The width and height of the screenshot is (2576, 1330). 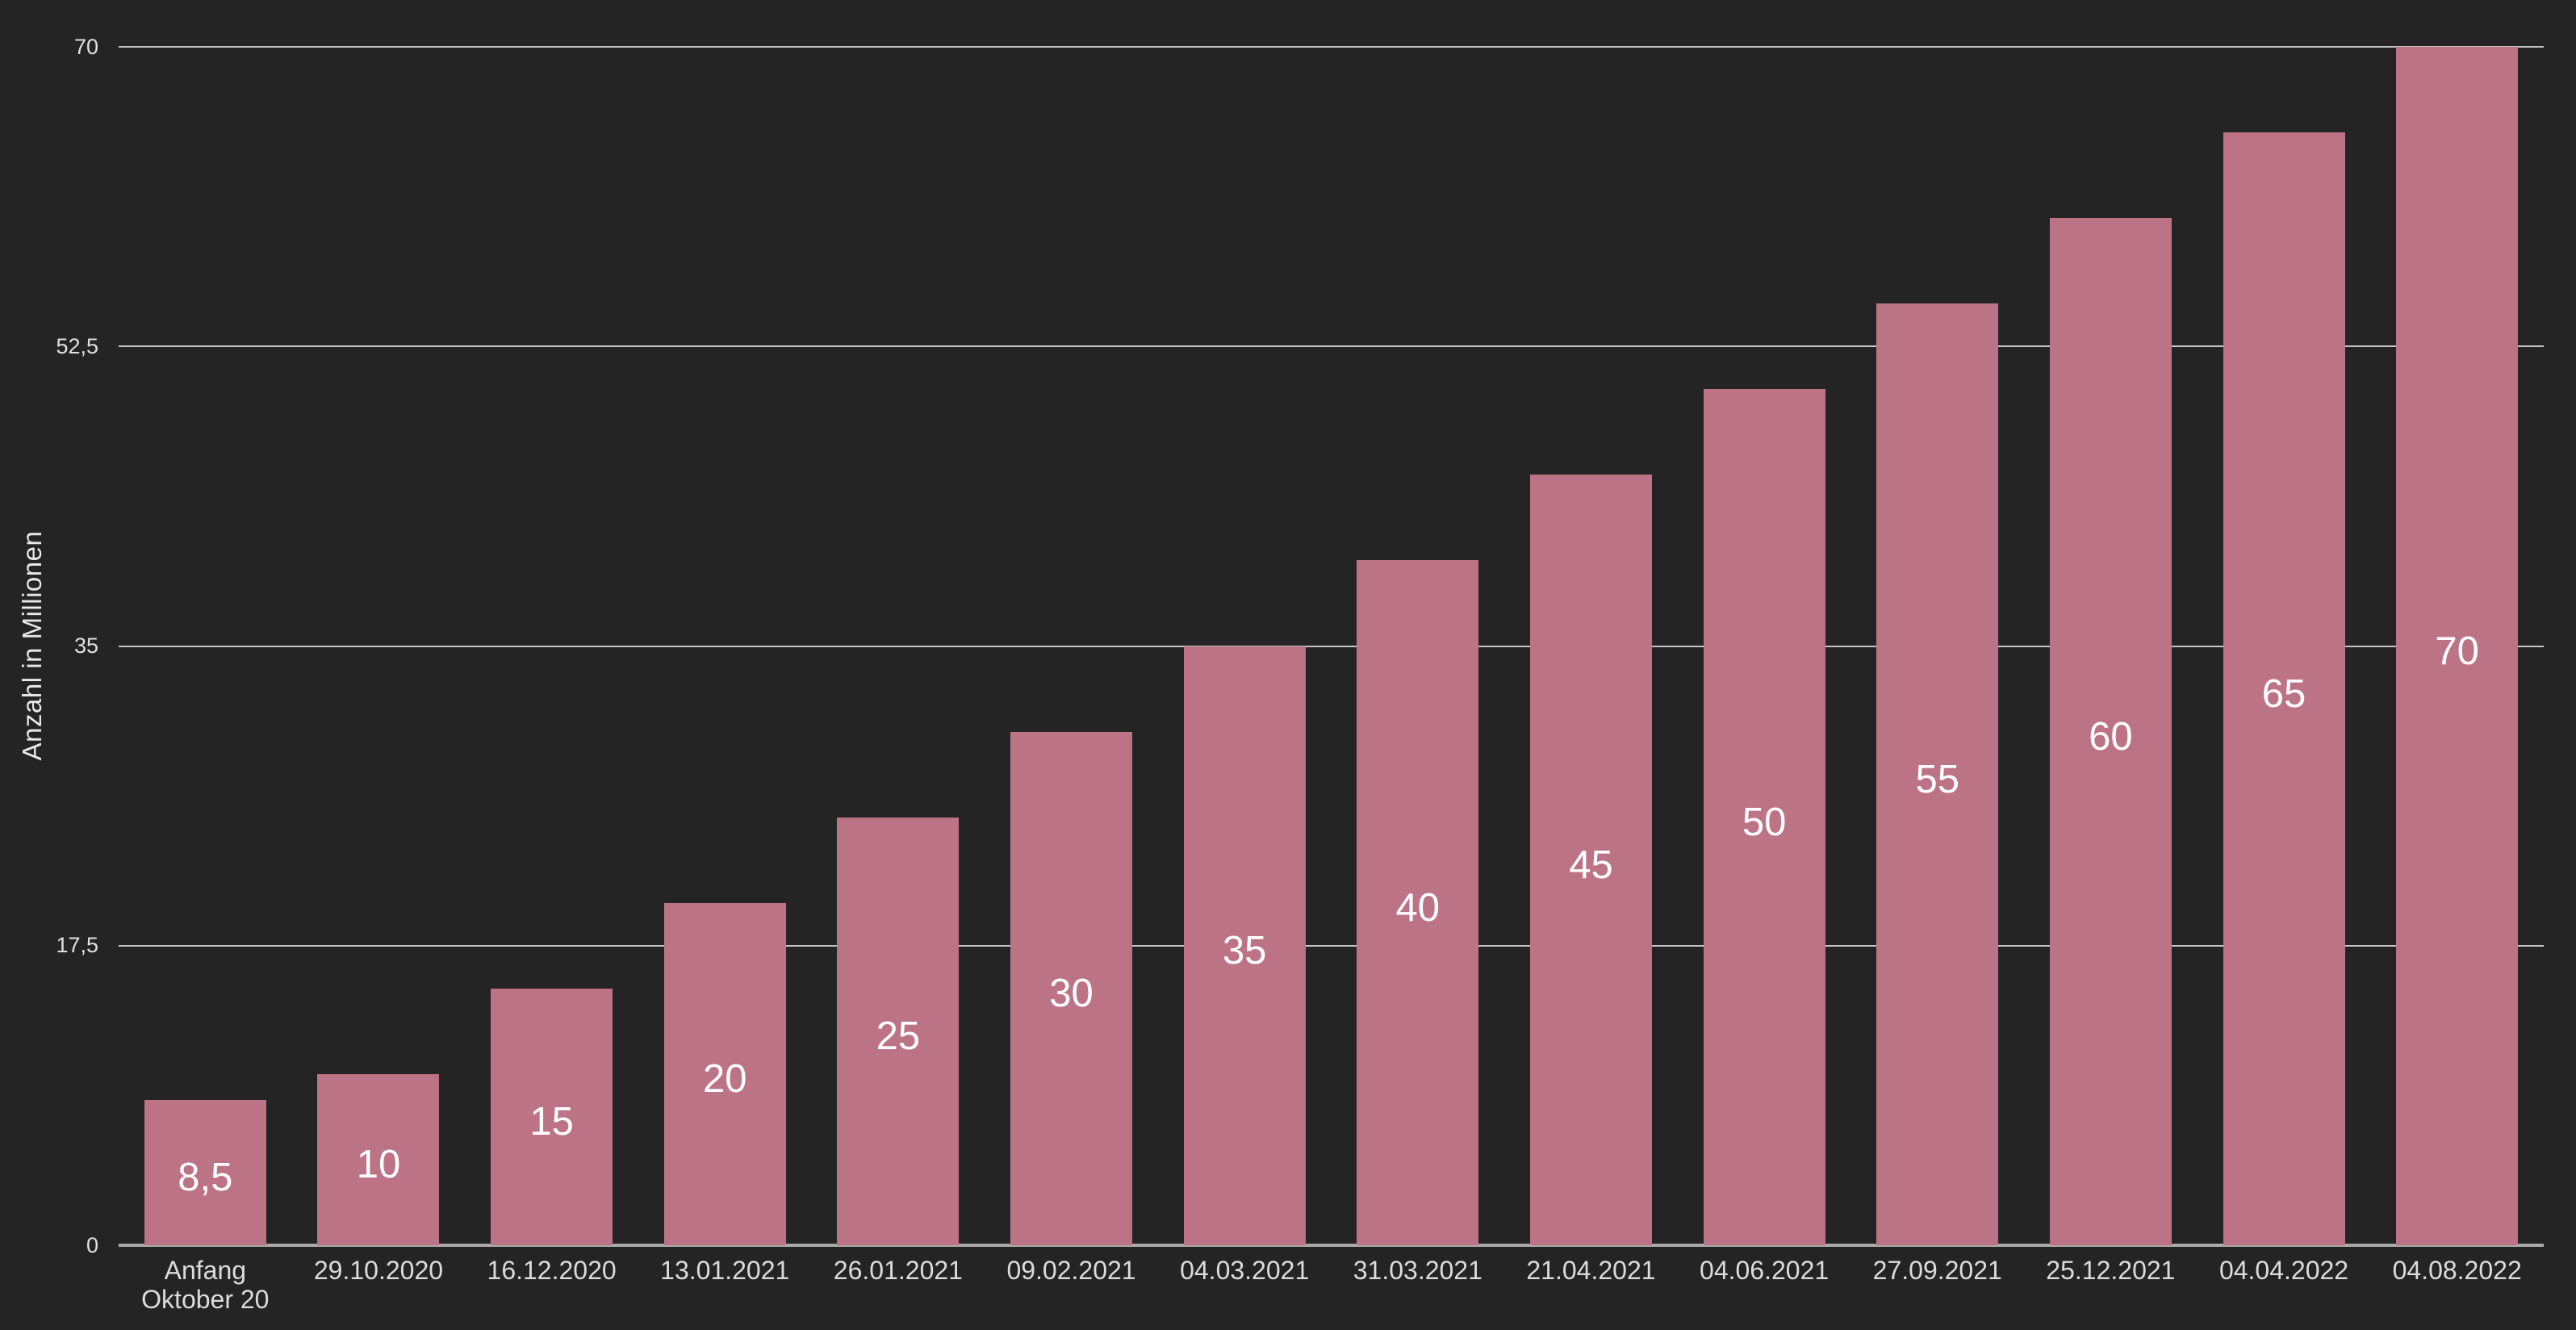 I want to click on bar-value-label: 50, so click(x=1764, y=822).